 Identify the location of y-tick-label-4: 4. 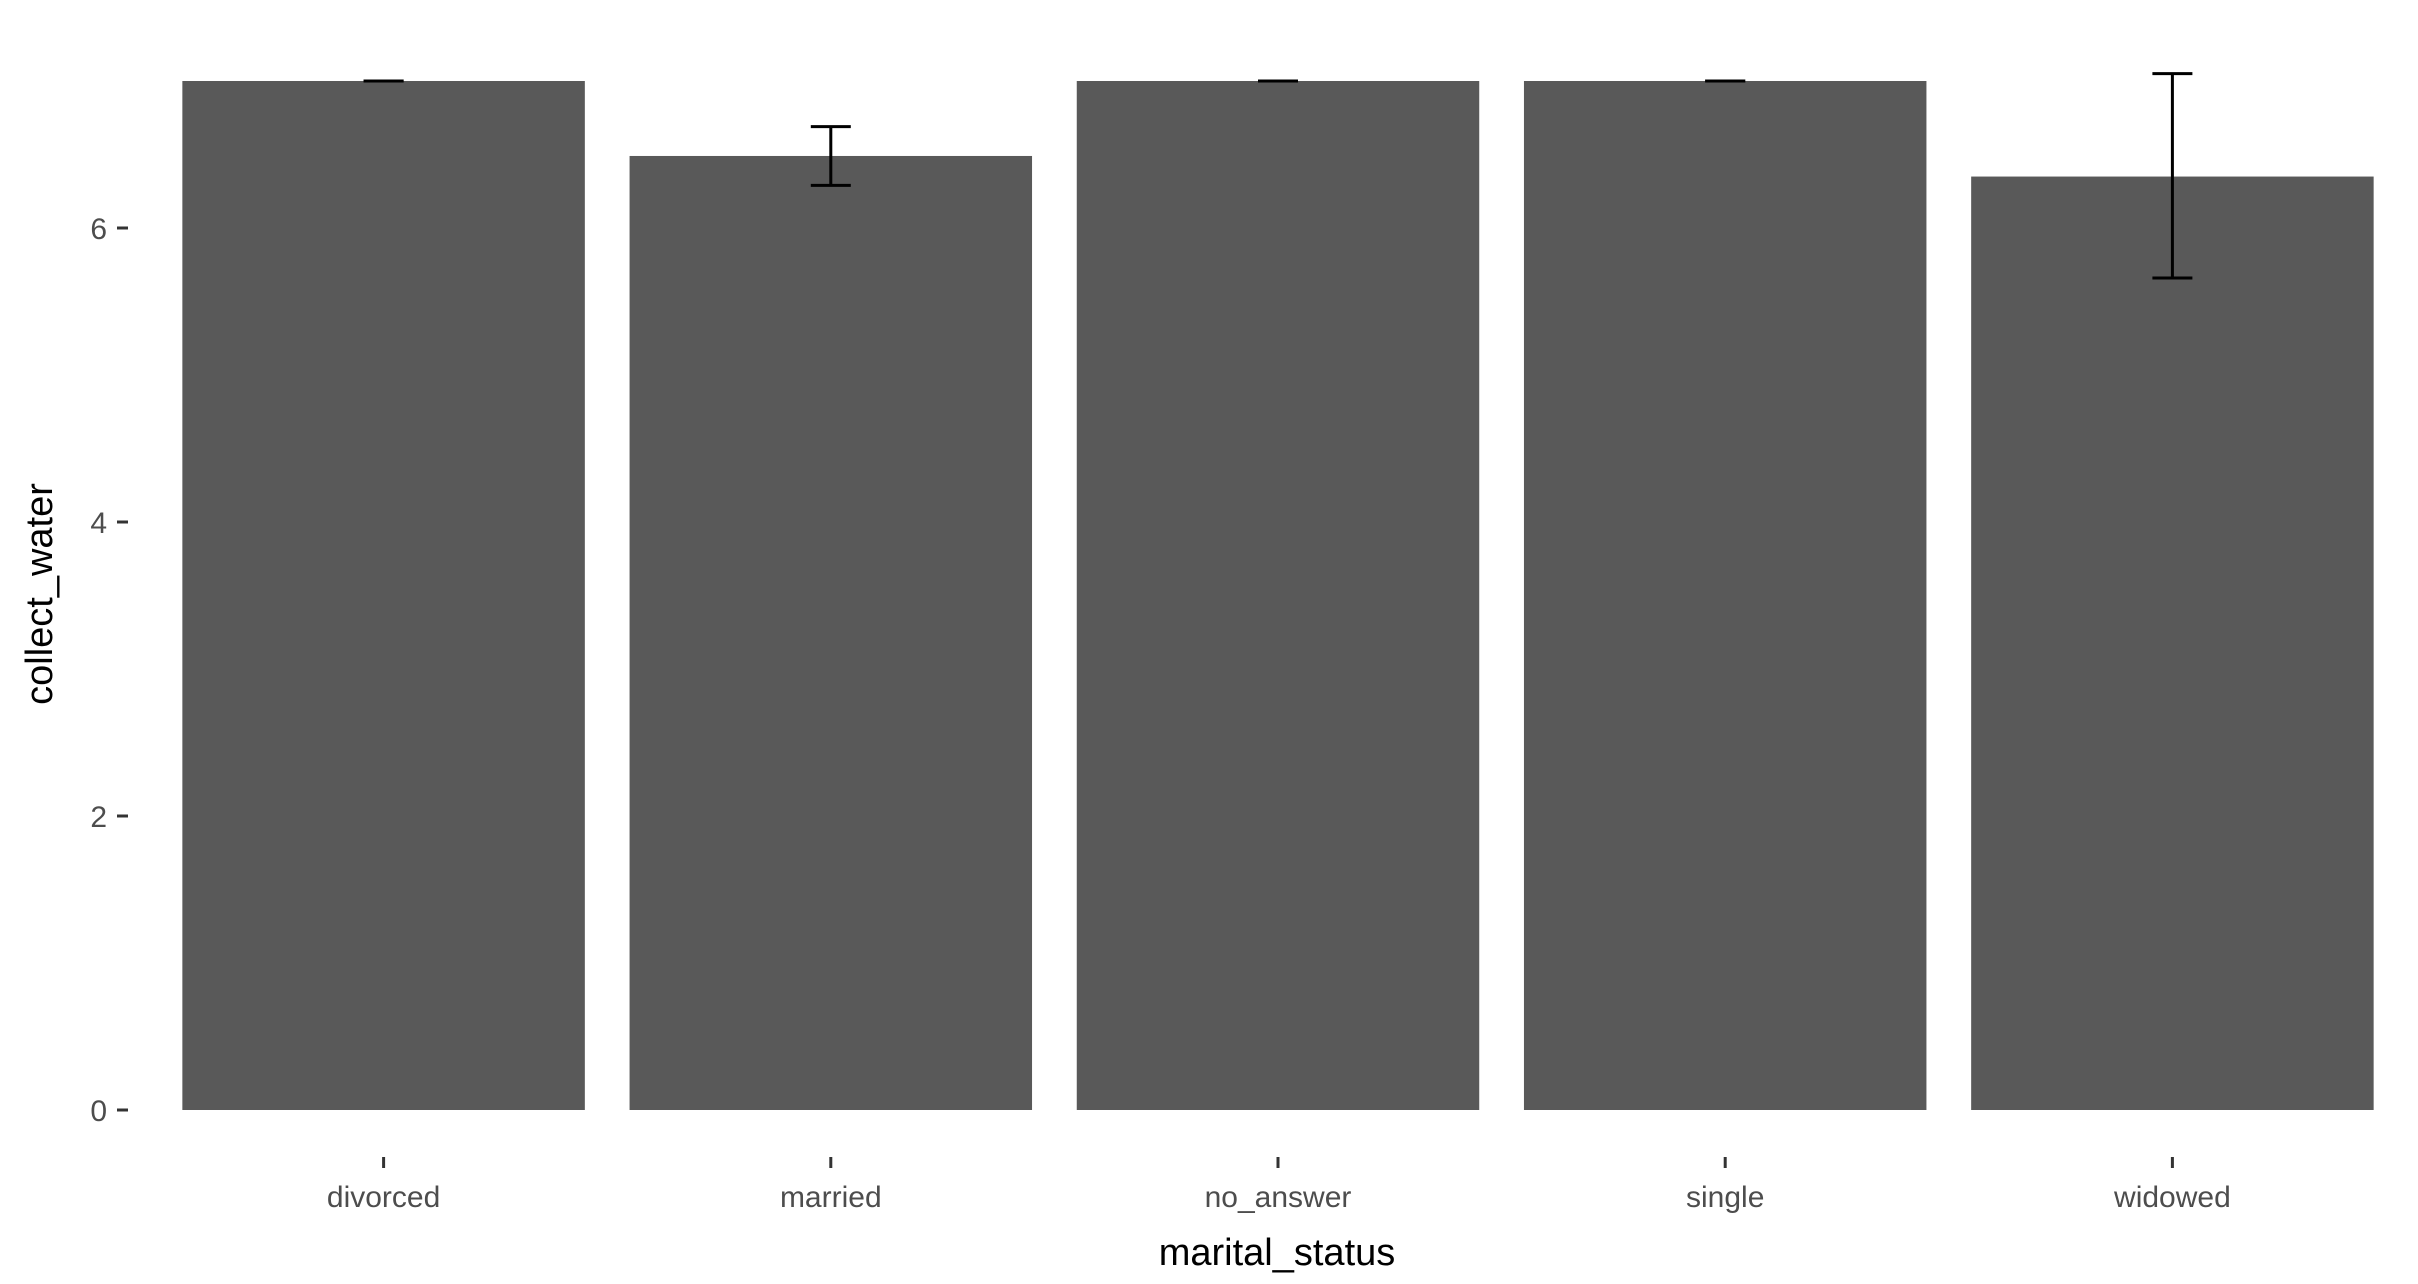
(98, 523).